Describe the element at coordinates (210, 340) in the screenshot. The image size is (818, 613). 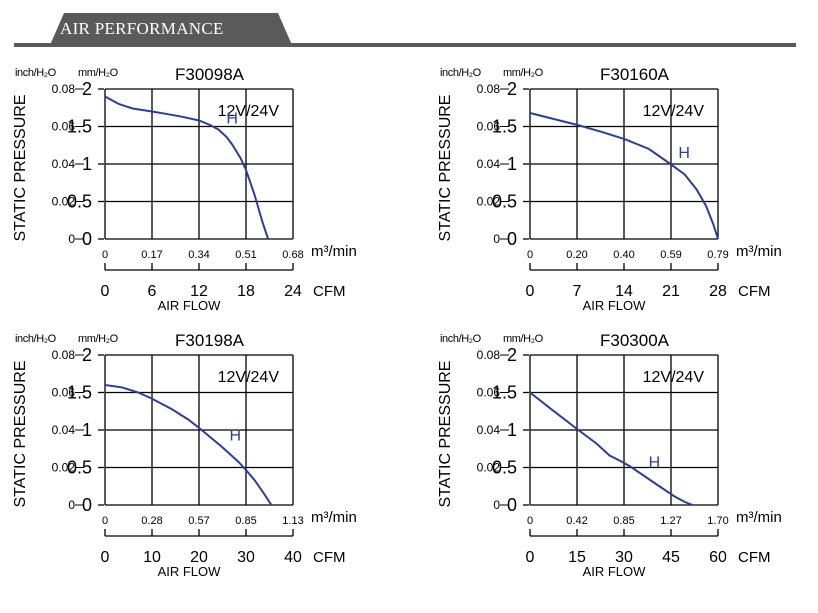
I see `chart-title: F30198A` at that location.